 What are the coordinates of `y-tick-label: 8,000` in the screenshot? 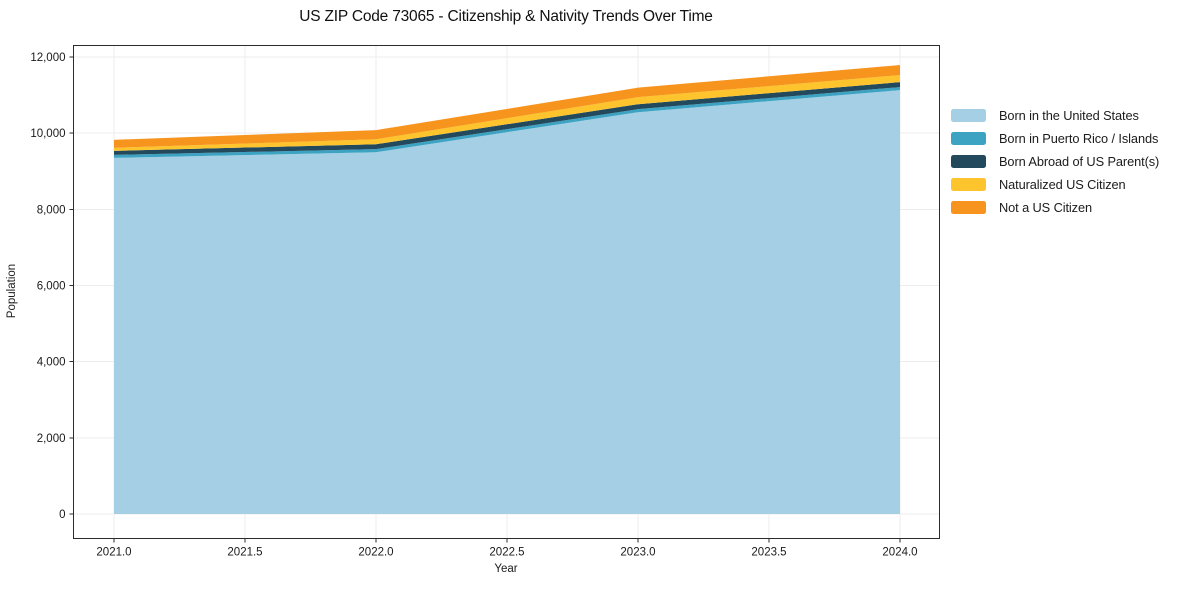 It's located at (51, 210).